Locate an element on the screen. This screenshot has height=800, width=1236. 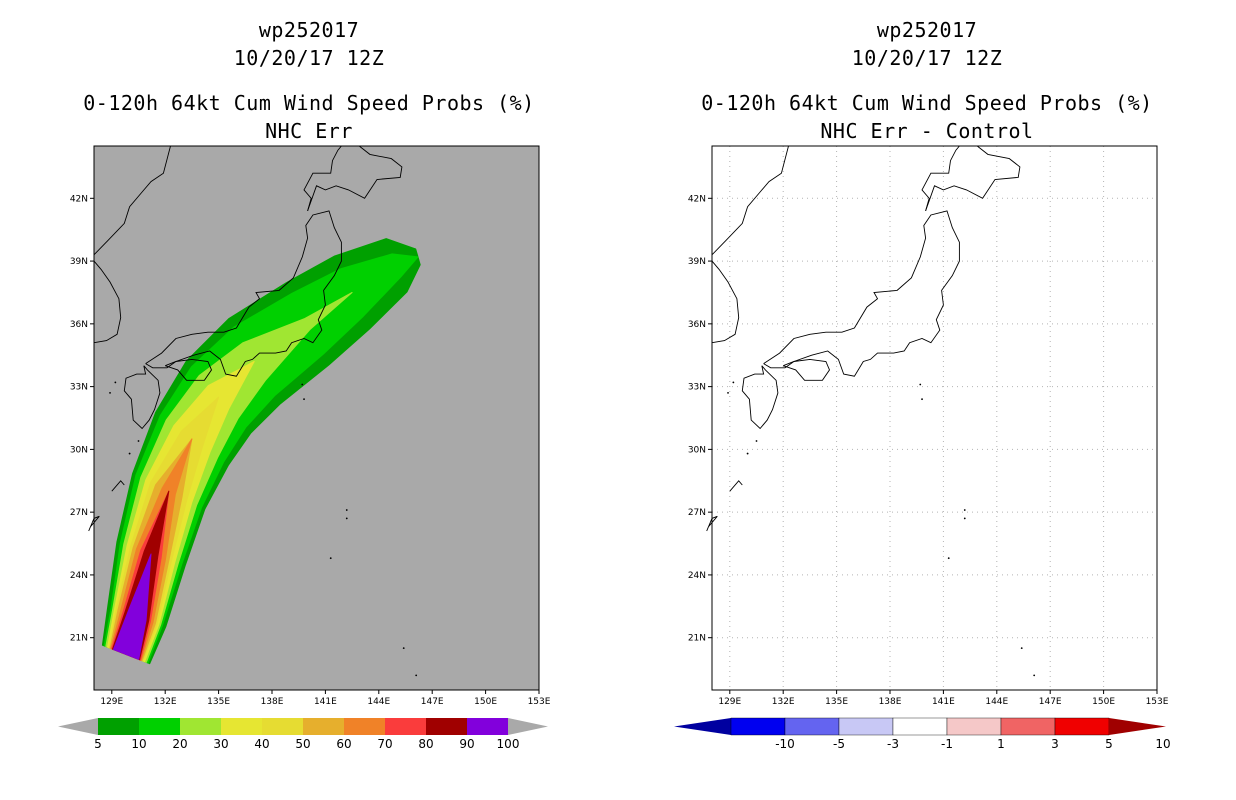
colorbar-label: 40 is located at coordinates (261, 744).